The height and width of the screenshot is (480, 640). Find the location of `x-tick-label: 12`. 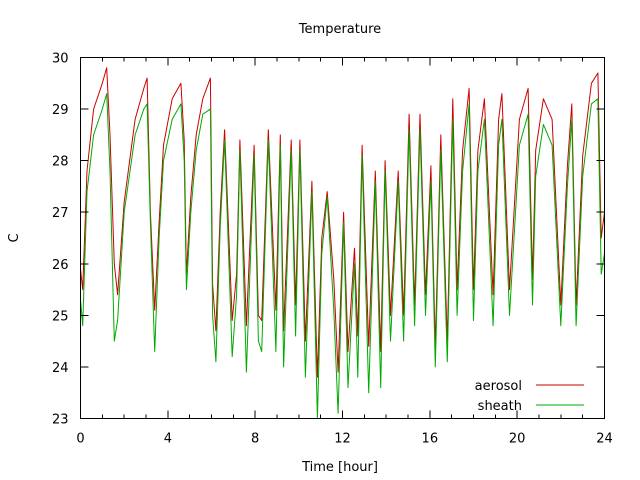

x-tick-label: 12 is located at coordinates (342, 439).